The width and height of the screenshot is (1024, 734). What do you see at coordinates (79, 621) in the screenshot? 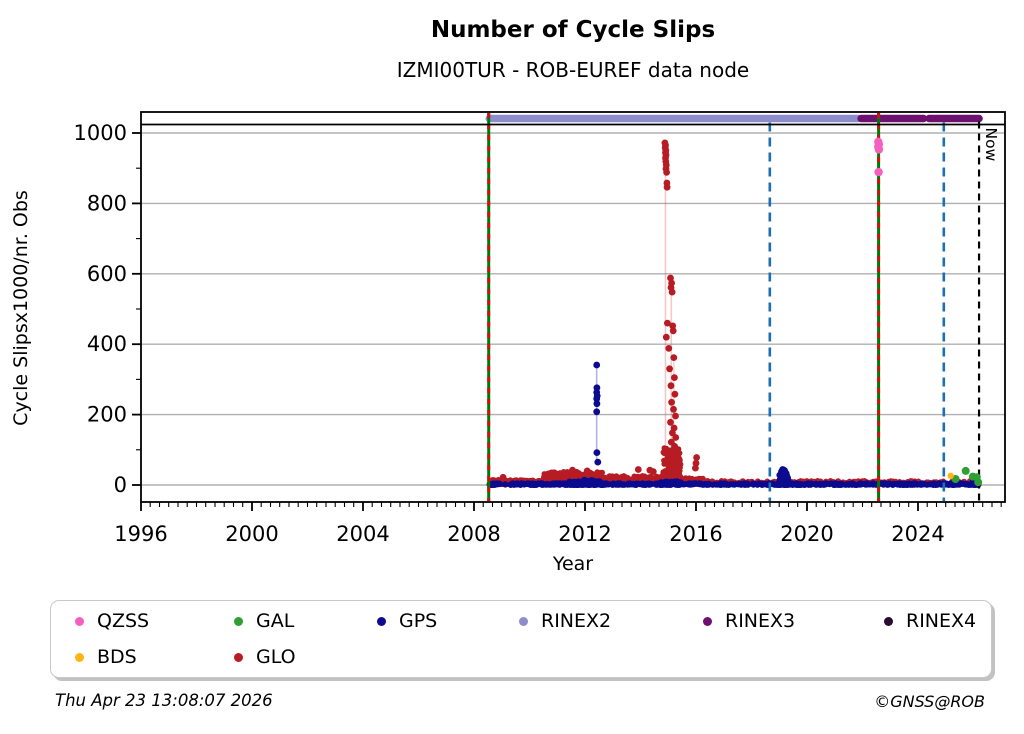
I see `legend-dot-qzss` at bounding box center [79, 621].